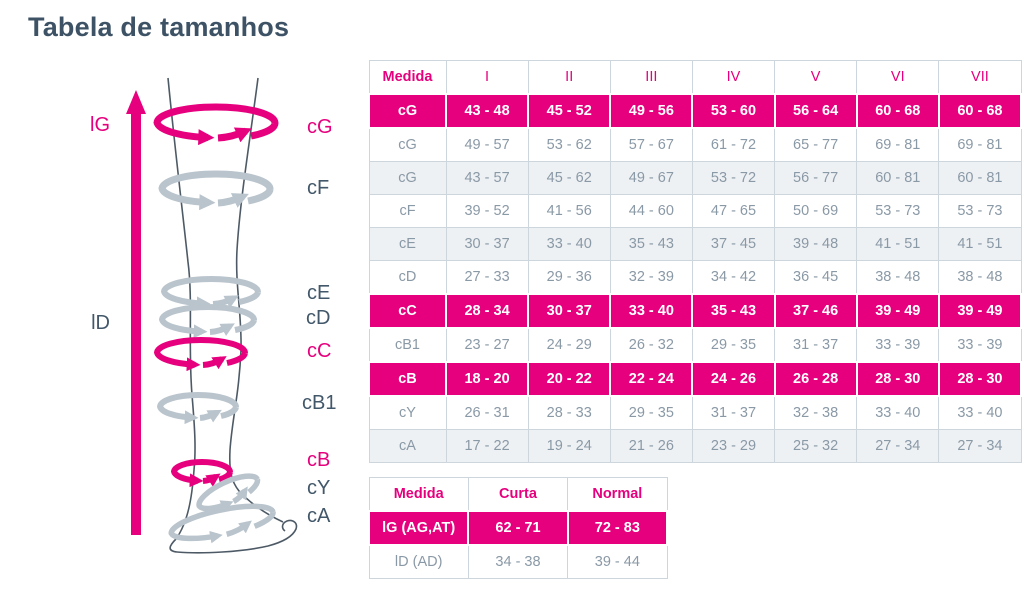 The width and height of the screenshot is (1024, 601). I want to click on size-range-cell: 53 - 72, so click(733, 178).